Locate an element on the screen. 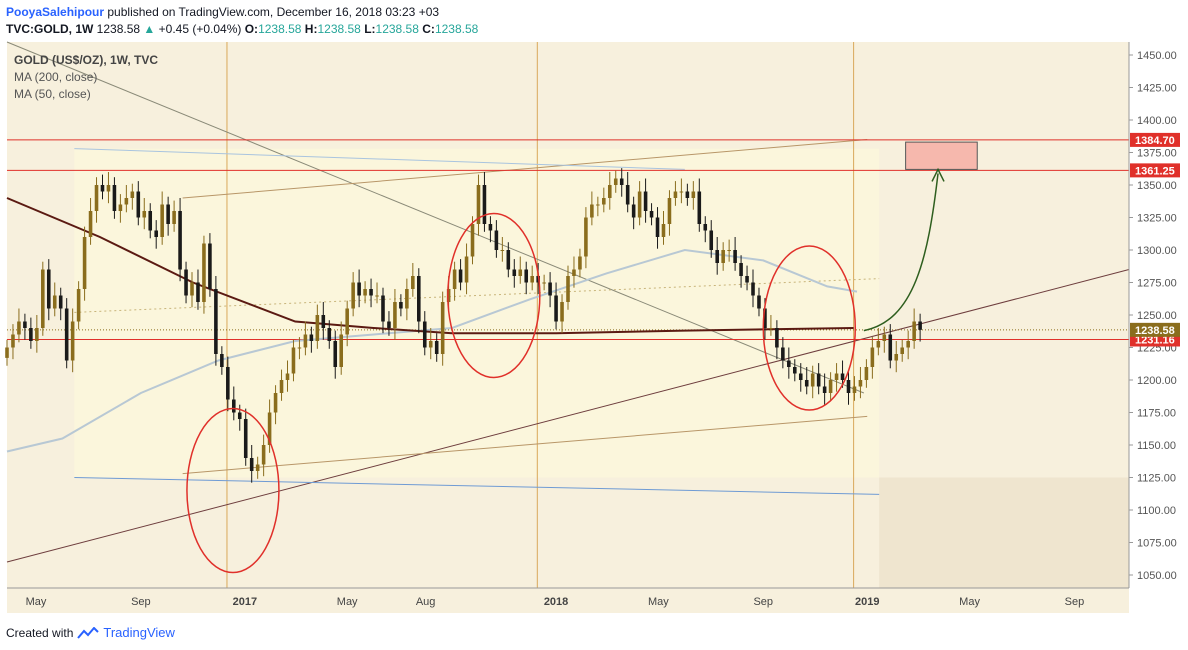 The height and width of the screenshot is (650, 1188). legend-ma50: MA (50, close) is located at coordinates (52, 94).